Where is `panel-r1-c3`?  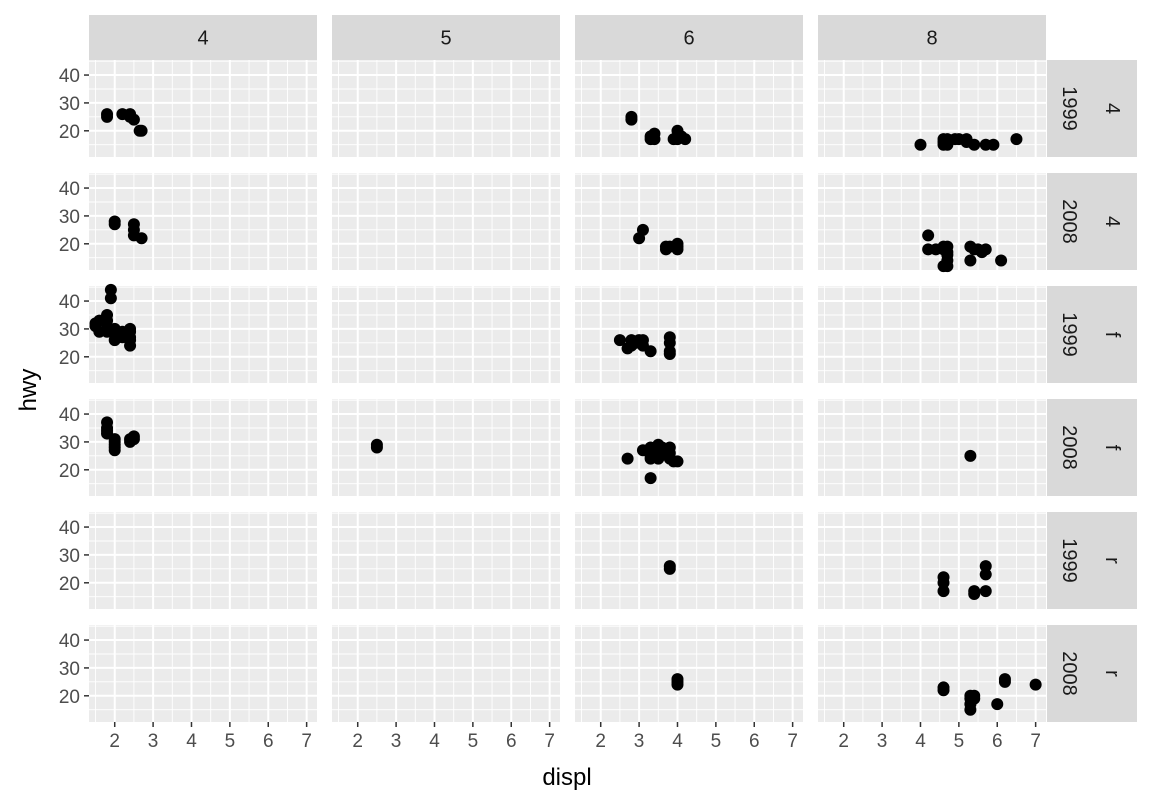 panel-r1-c3 is located at coordinates (932, 223).